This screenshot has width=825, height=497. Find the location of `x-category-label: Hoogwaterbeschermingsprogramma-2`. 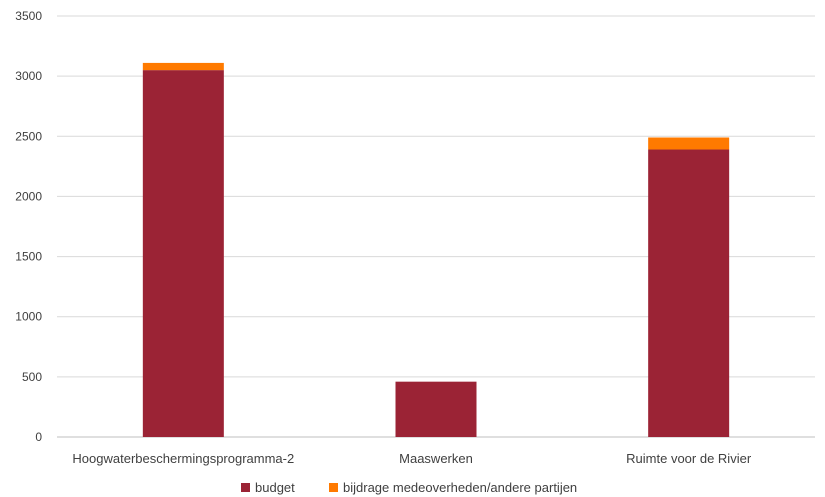

x-category-label: Hoogwaterbeschermingsprogramma-2 is located at coordinates (183, 458).